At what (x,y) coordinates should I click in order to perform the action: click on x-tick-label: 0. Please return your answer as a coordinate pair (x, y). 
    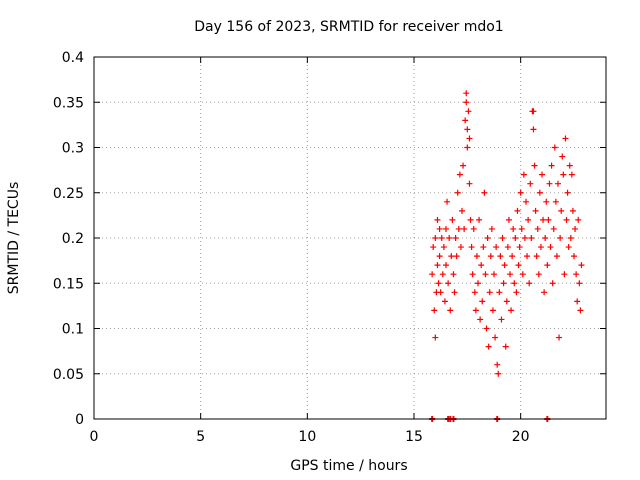
    Looking at the image, I should click on (94, 437).